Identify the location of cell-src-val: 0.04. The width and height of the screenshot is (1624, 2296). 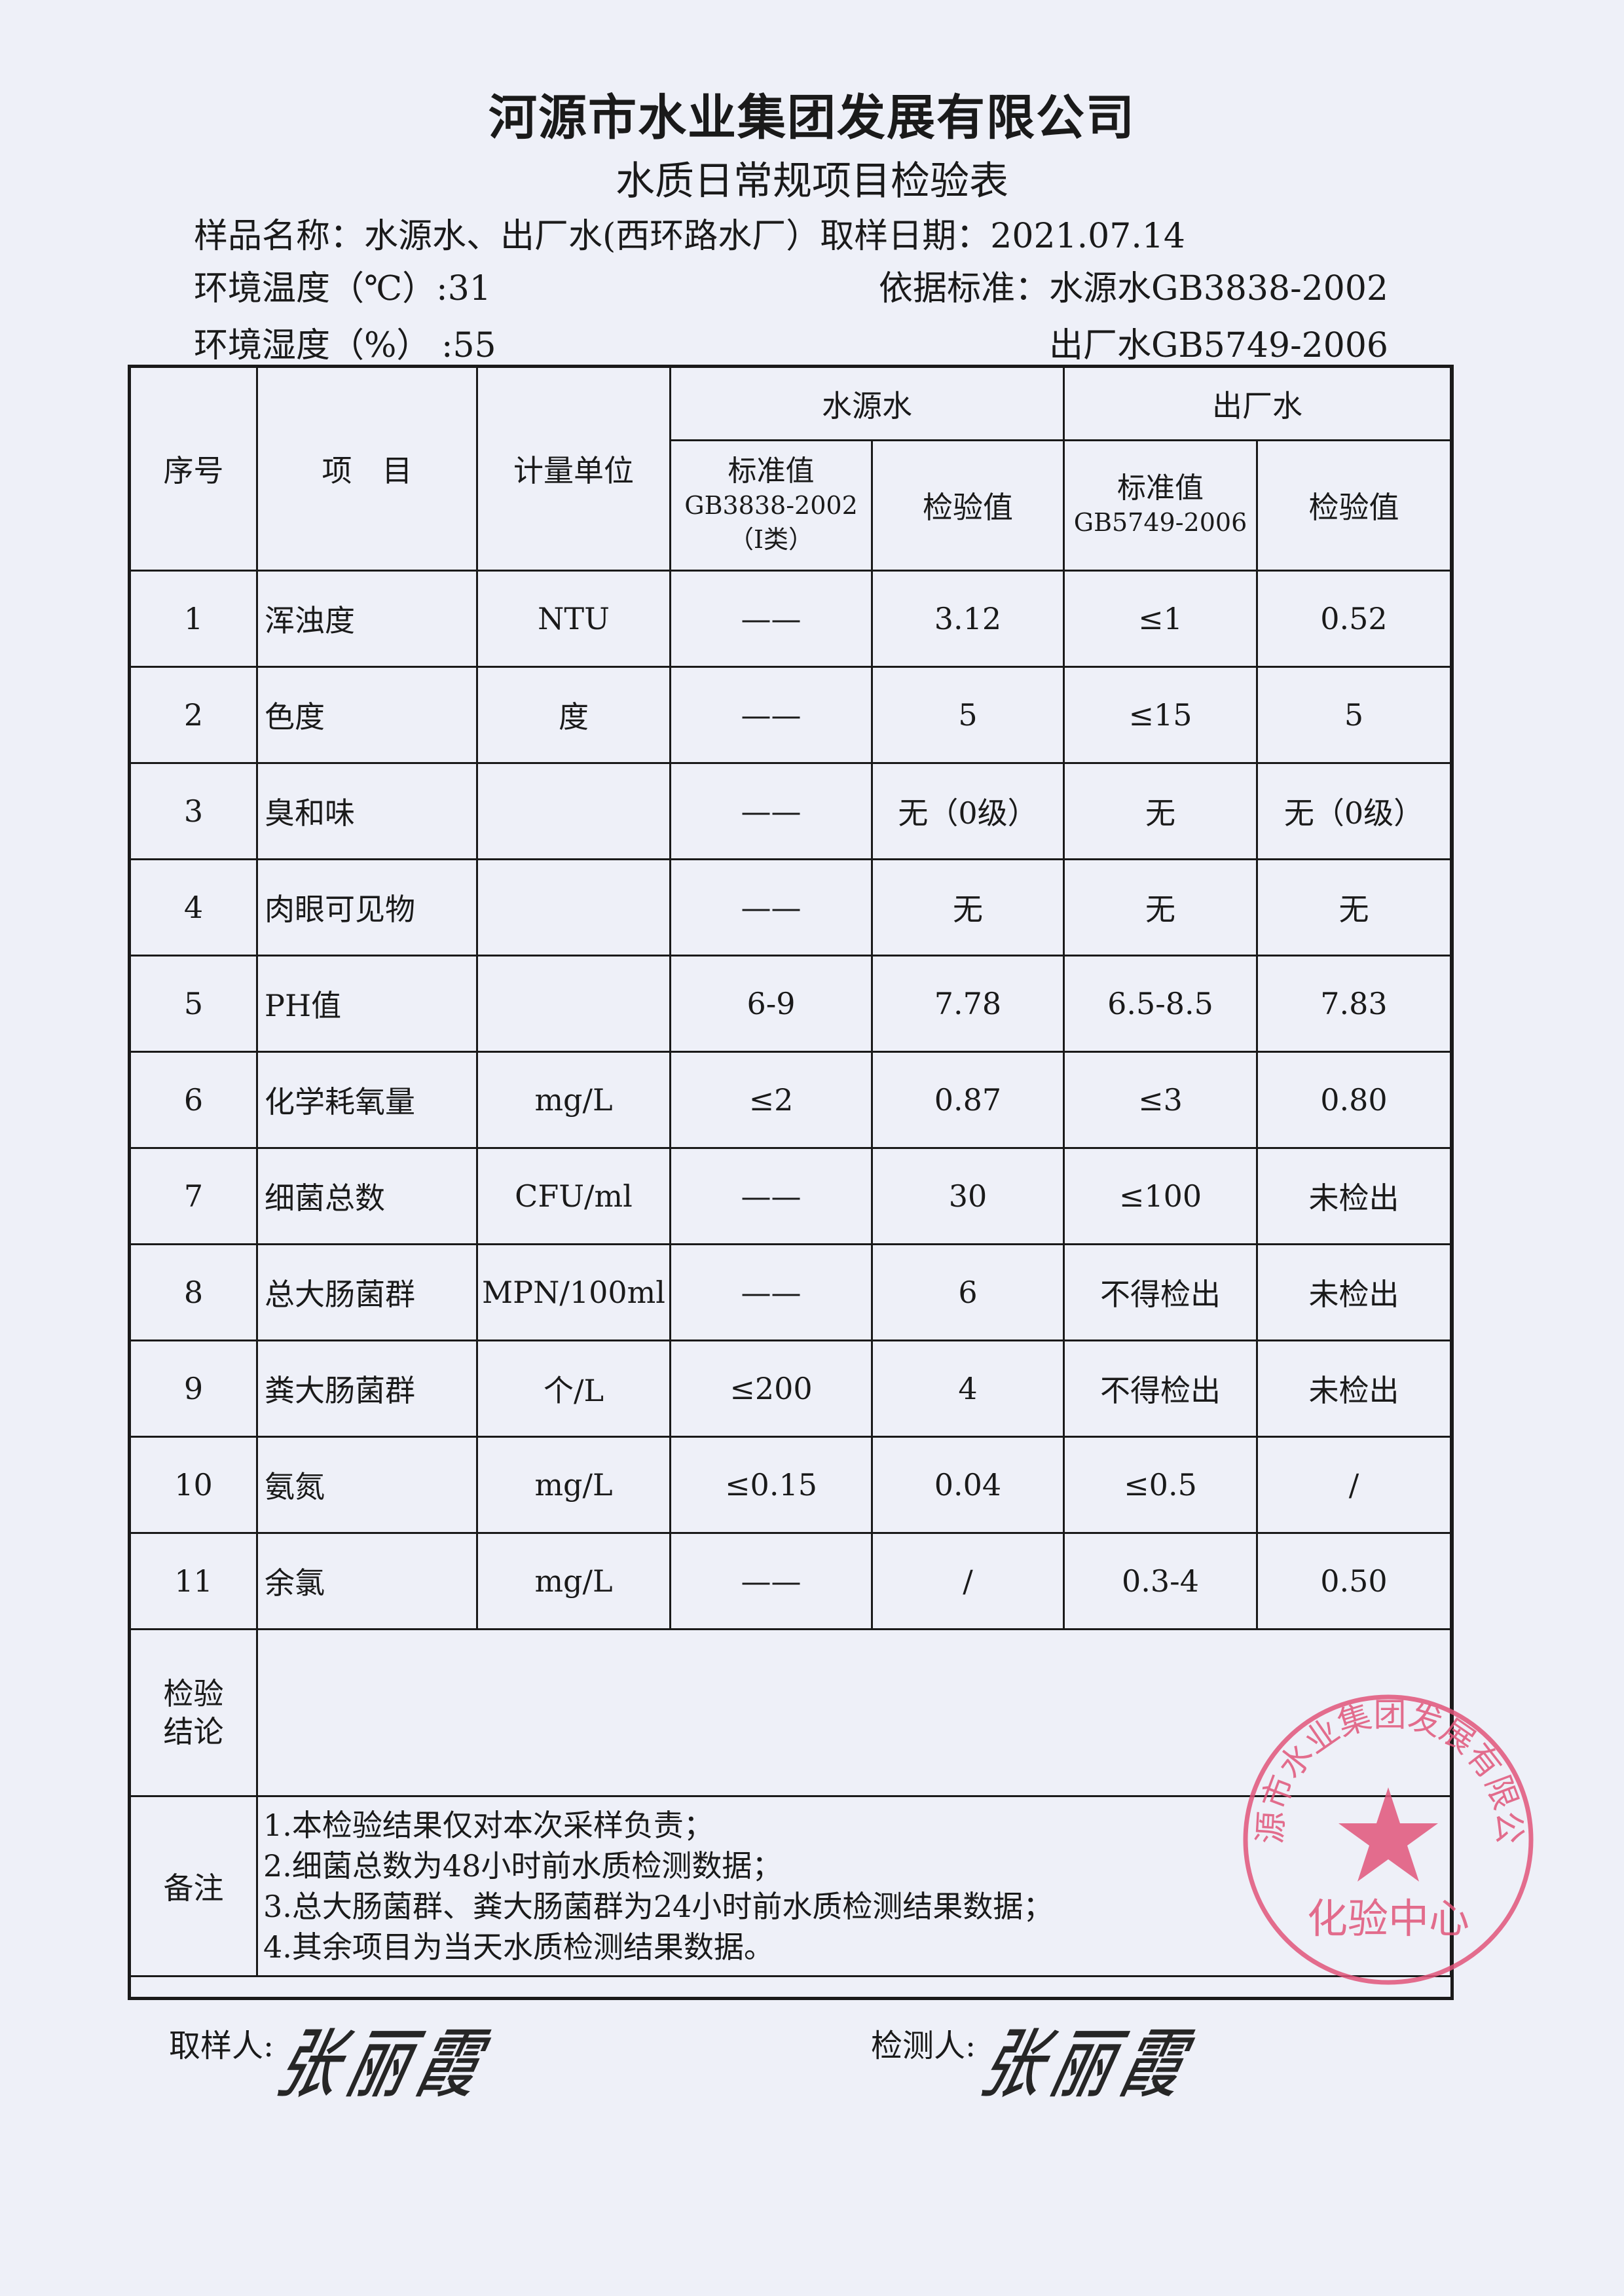
(968, 1485).